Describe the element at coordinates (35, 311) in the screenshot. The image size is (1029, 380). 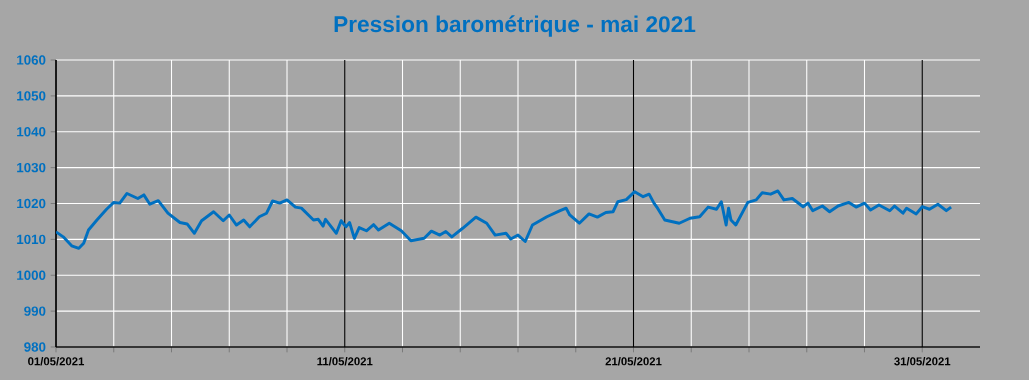
I see `y-tick-label: 990` at that location.